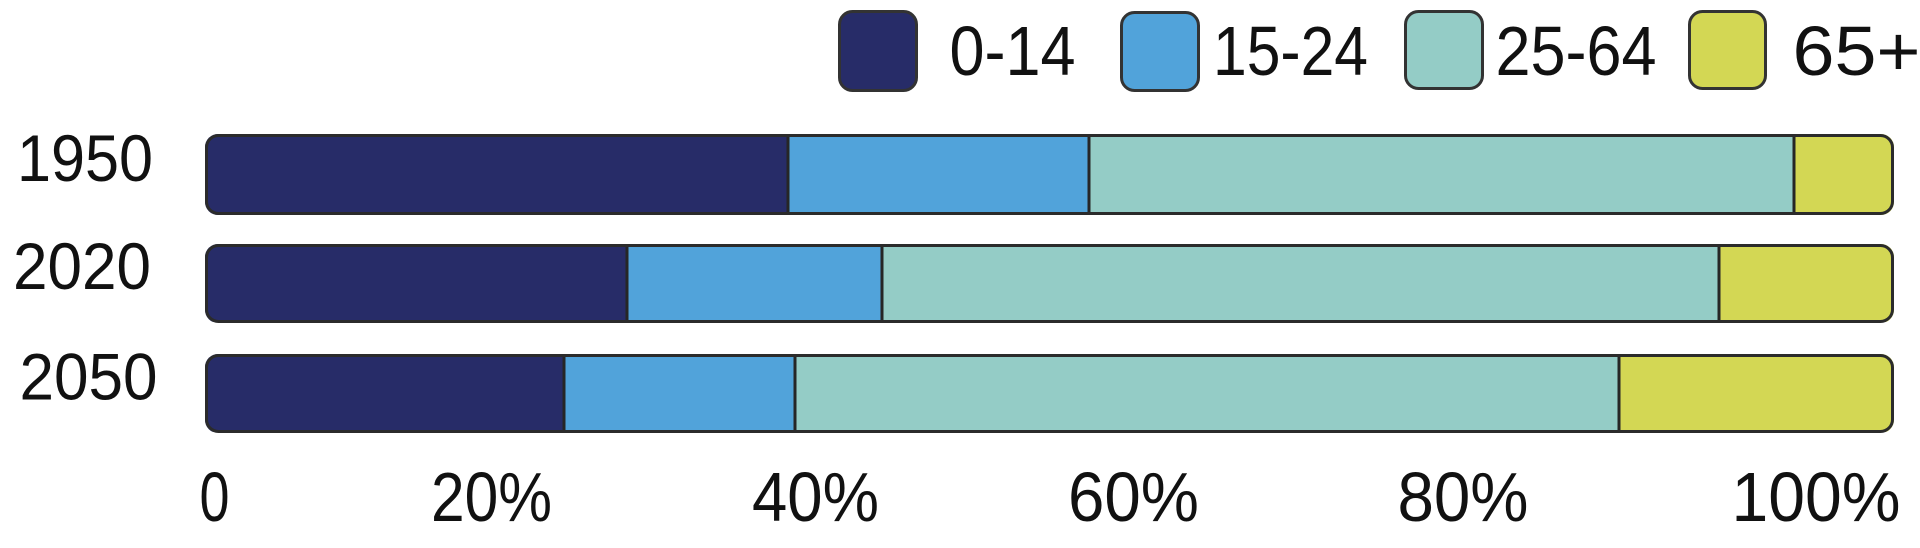 This screenshot has height=548, width=1920. I want to click on svg-text: 20%, so click(491, 497).